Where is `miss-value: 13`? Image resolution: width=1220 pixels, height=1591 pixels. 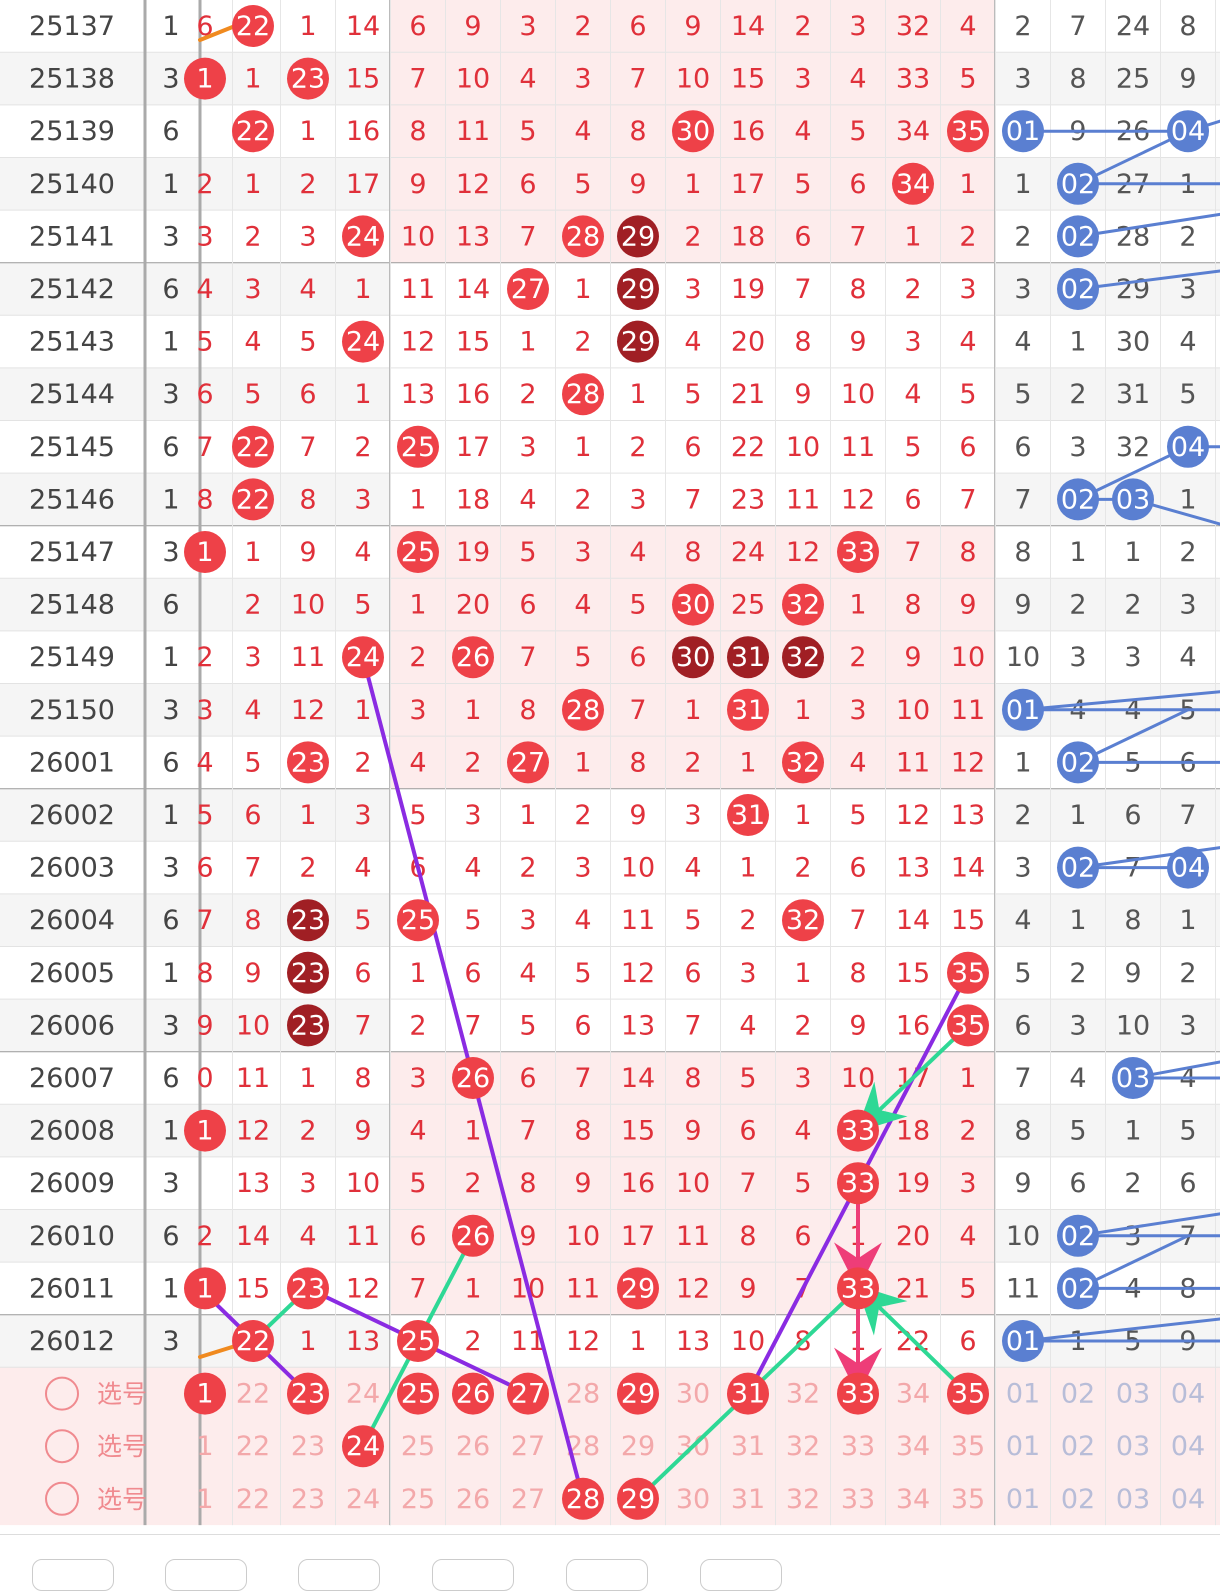
miss-value: 13 is located at coordinates (473, 236).